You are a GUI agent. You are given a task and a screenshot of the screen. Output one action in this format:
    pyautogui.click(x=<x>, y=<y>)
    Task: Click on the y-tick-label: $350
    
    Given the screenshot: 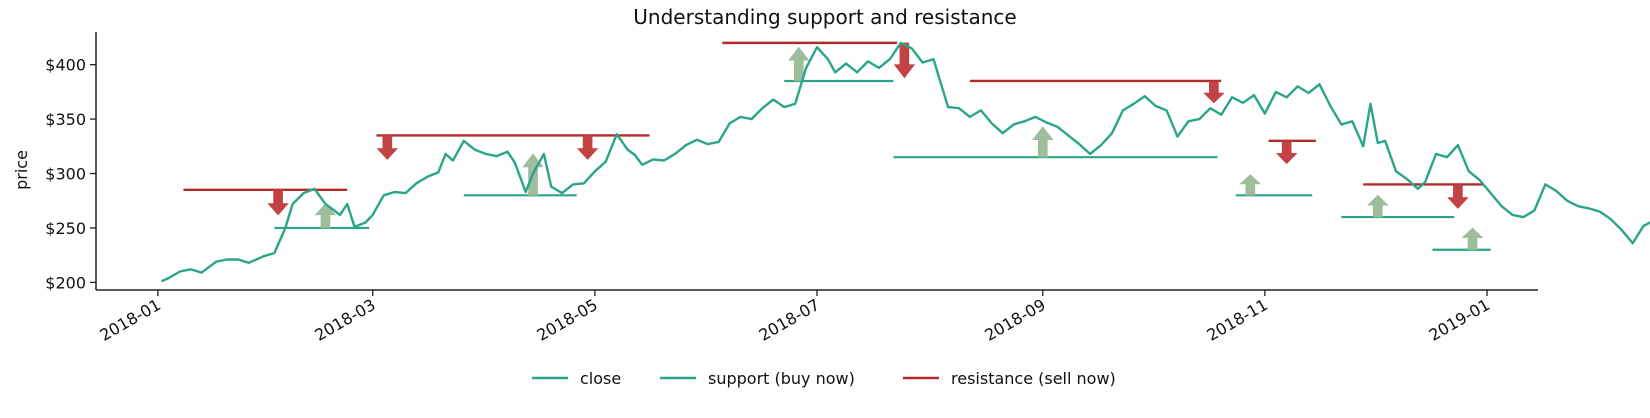 What is the action you would take?
    pyautogui.click(x=65, y=119)
    